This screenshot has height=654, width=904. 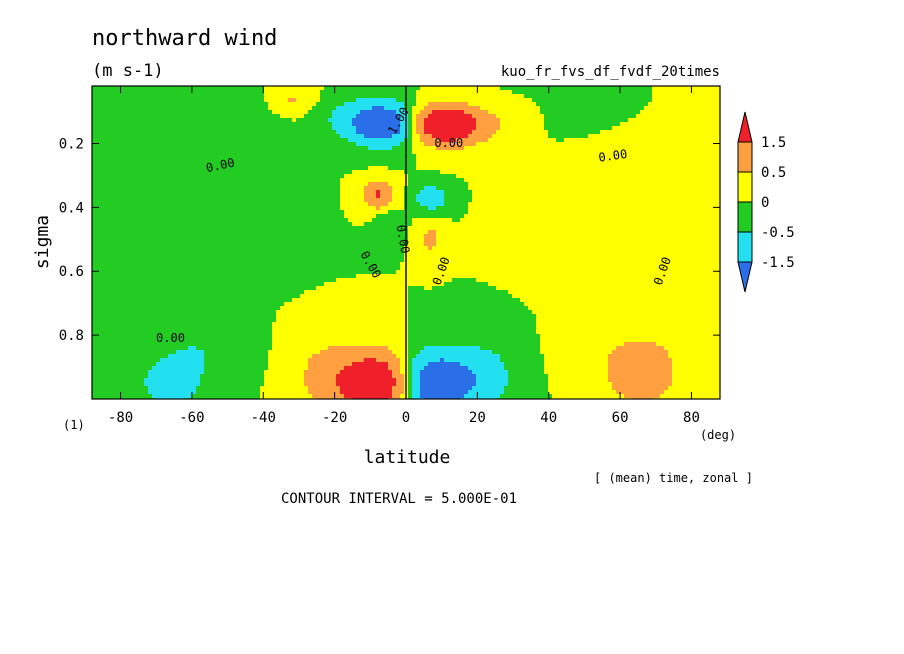 What do you see at coordinates (673, 478) in the screenshot?
I see `averaging-note: [ (mean) time, zonal ]` at bounding box center [673, 478].